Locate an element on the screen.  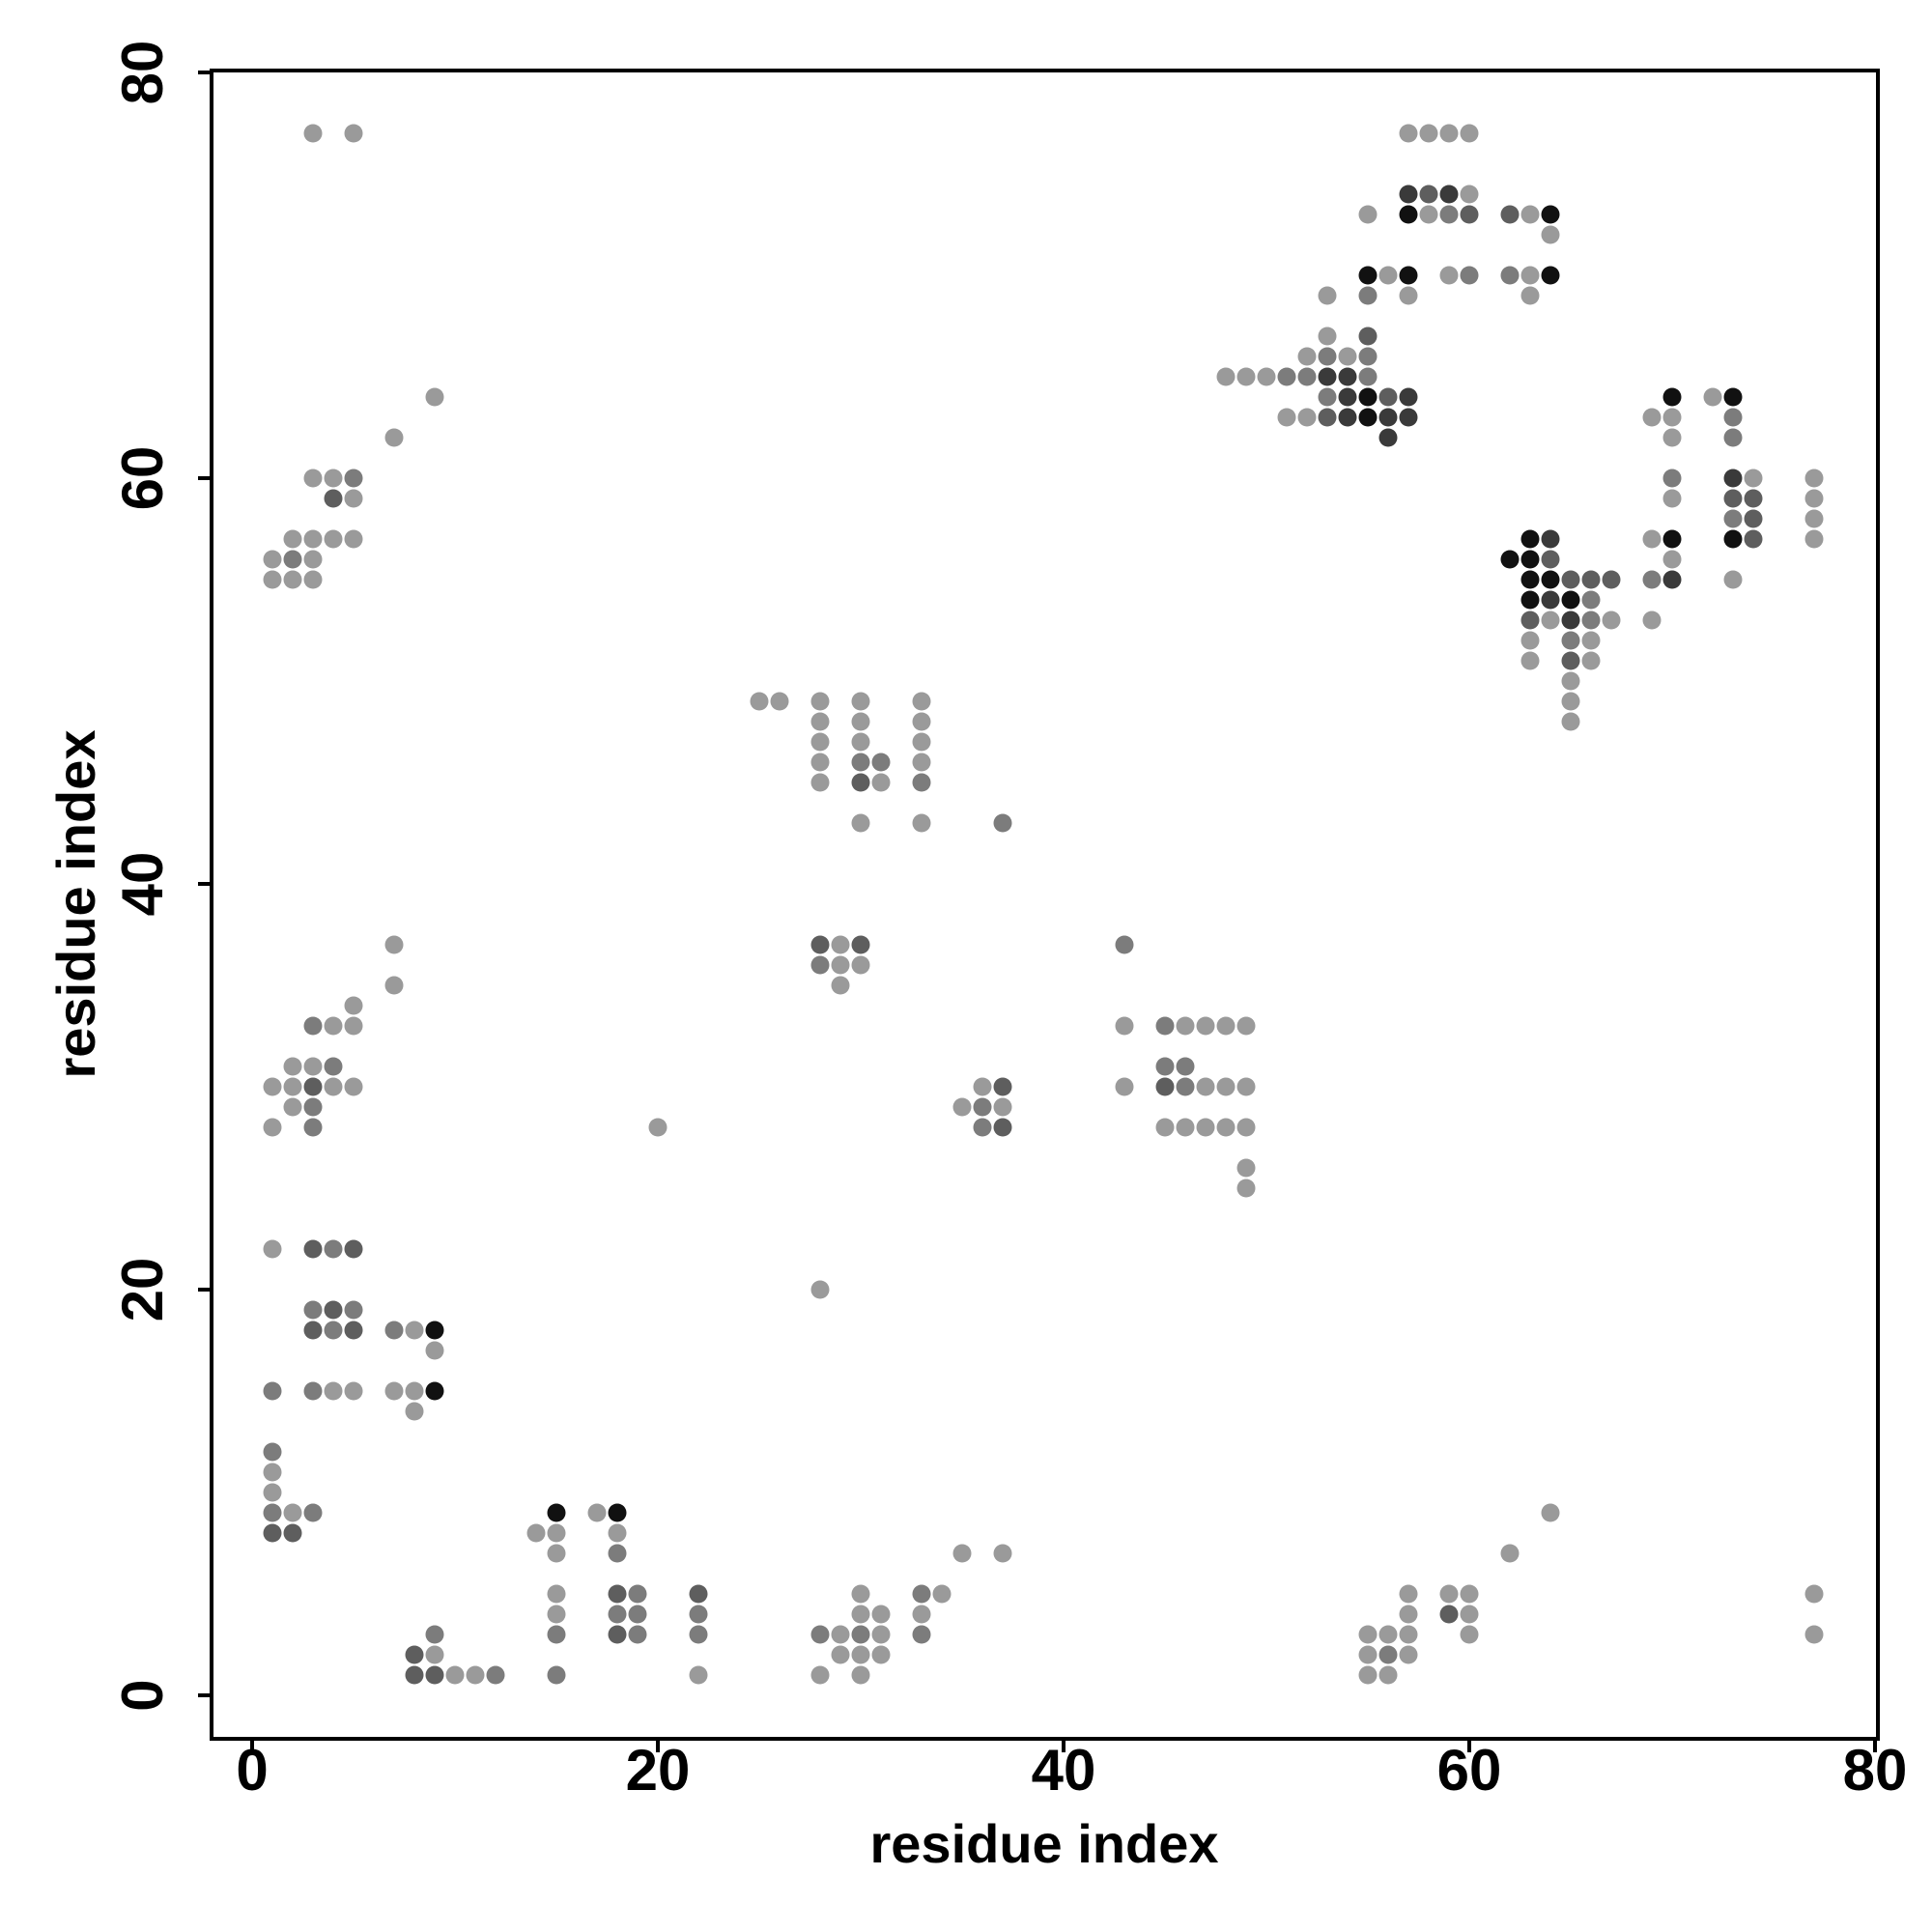
x-tick-label: 40 is located at coordinates (1064, 1770).